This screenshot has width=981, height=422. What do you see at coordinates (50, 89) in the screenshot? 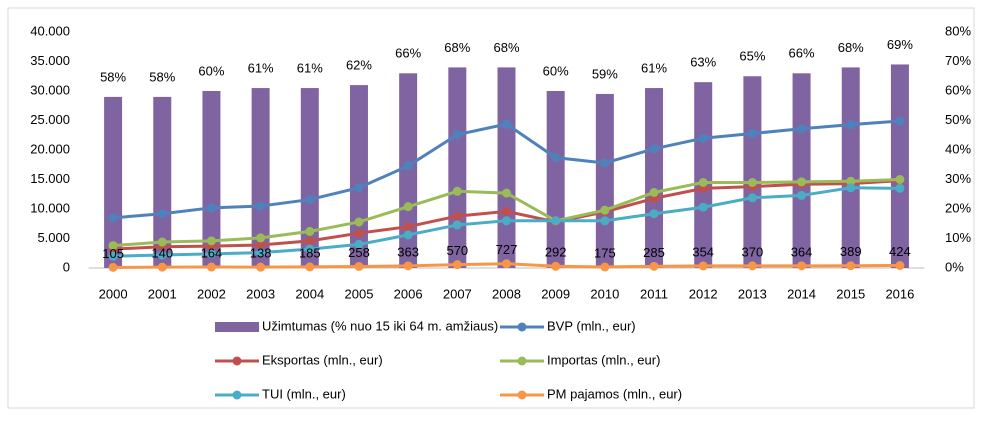
I see `y-tick-label: 30.000` at bounding box center [50, 89].